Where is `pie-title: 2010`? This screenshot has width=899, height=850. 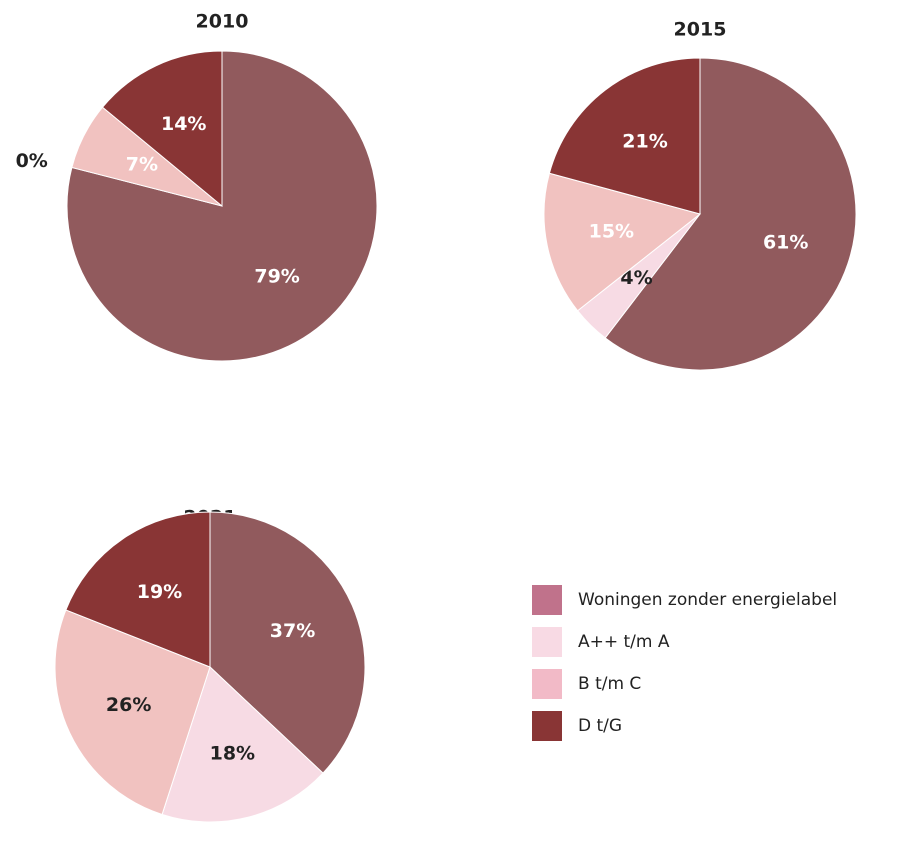 pie-title: 2010 is located at coordinates (222, 22).